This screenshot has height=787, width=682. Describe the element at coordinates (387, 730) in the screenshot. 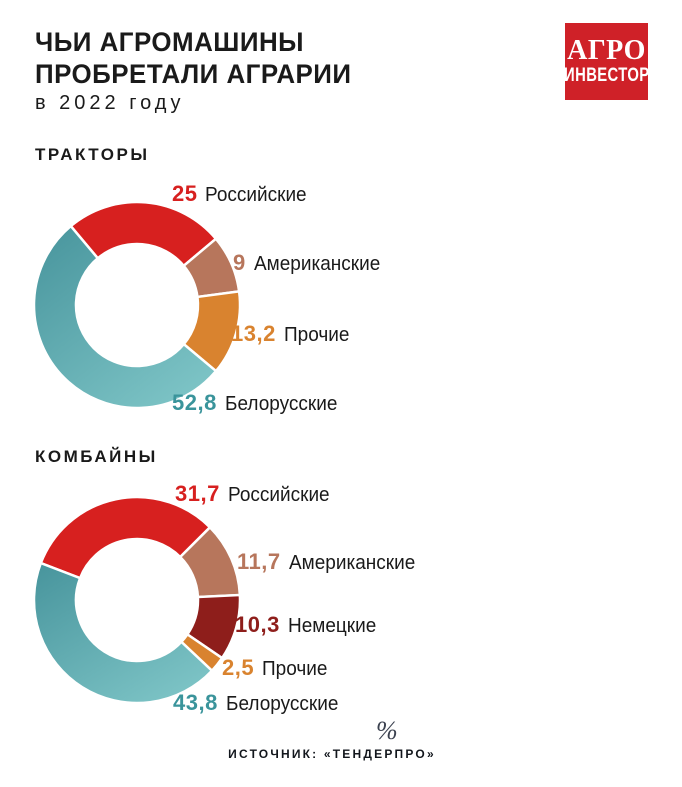

I see `unit-label: %` at that location.